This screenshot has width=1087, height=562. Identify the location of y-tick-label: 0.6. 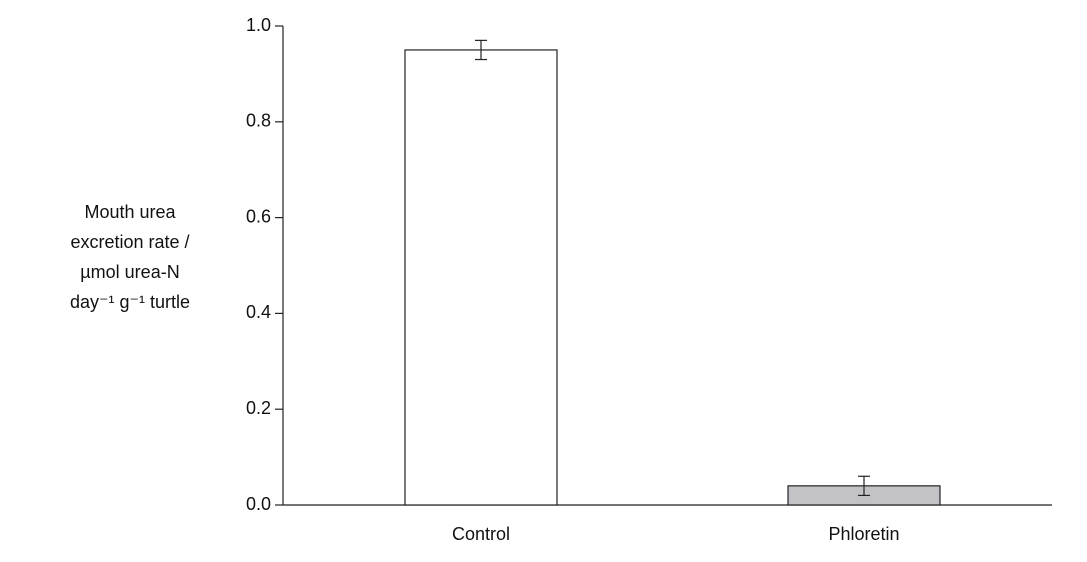
(258, 216).